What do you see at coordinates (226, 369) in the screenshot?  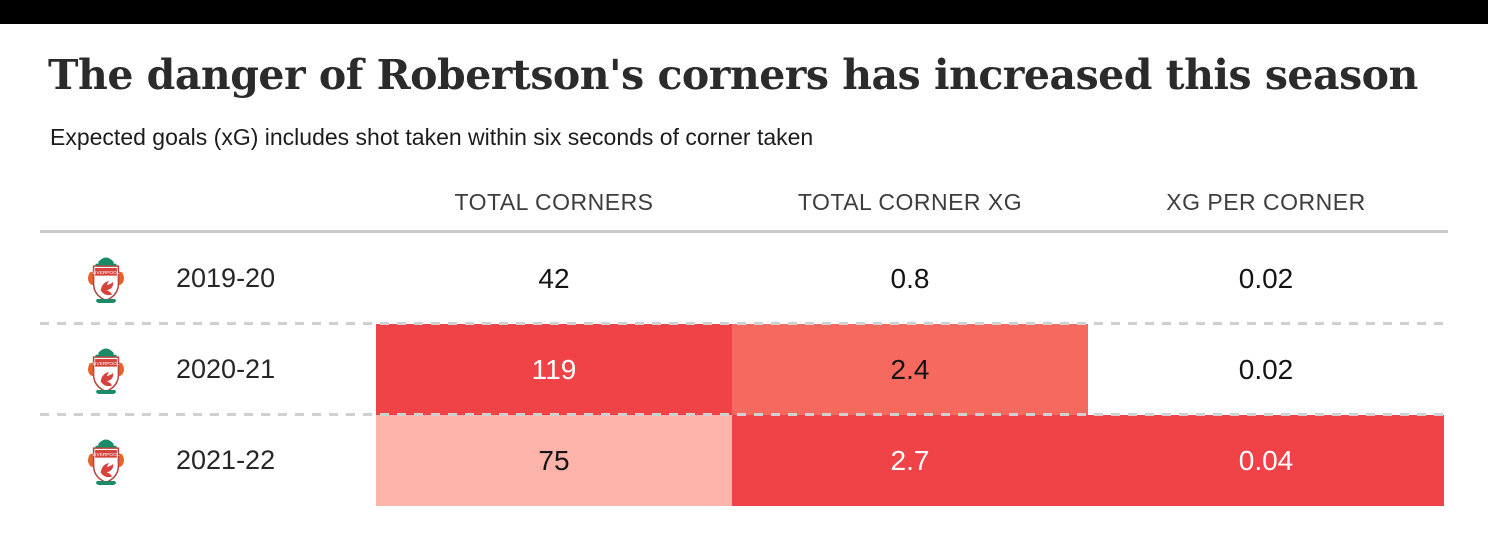 I see `season-label: 2020-21` at bounding box center [226, 369].